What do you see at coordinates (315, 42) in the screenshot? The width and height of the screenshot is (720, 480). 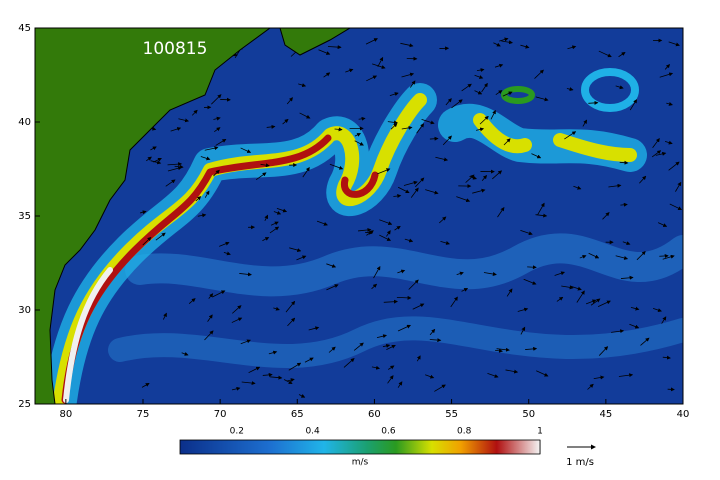 I see `land` at bounding box center [315, 42].